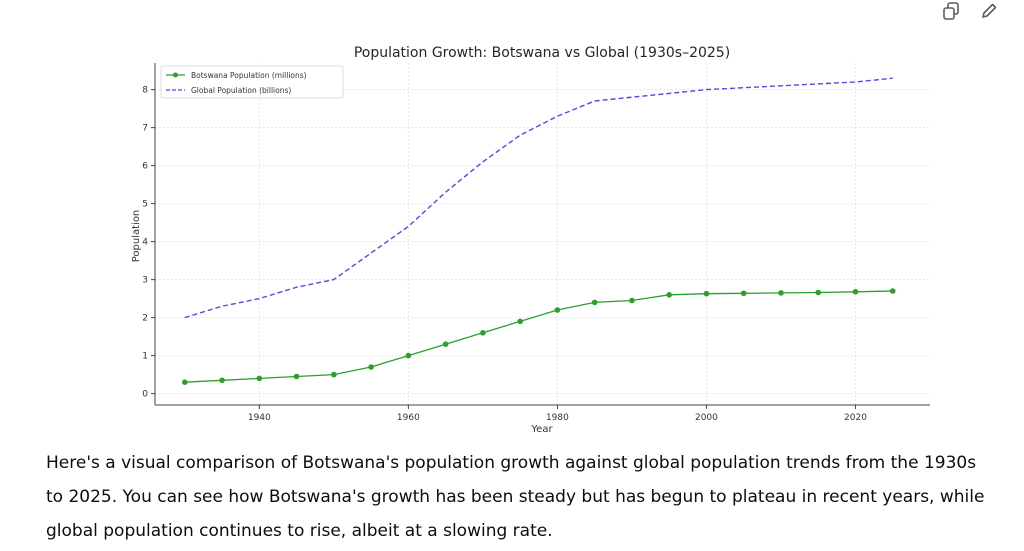 The height and width of the screenshot is (551, 1024). What do you see at coordinates (145, 205) in the screenshot?
I see `y-tick-label: 5` at bounding box center [145, 205].